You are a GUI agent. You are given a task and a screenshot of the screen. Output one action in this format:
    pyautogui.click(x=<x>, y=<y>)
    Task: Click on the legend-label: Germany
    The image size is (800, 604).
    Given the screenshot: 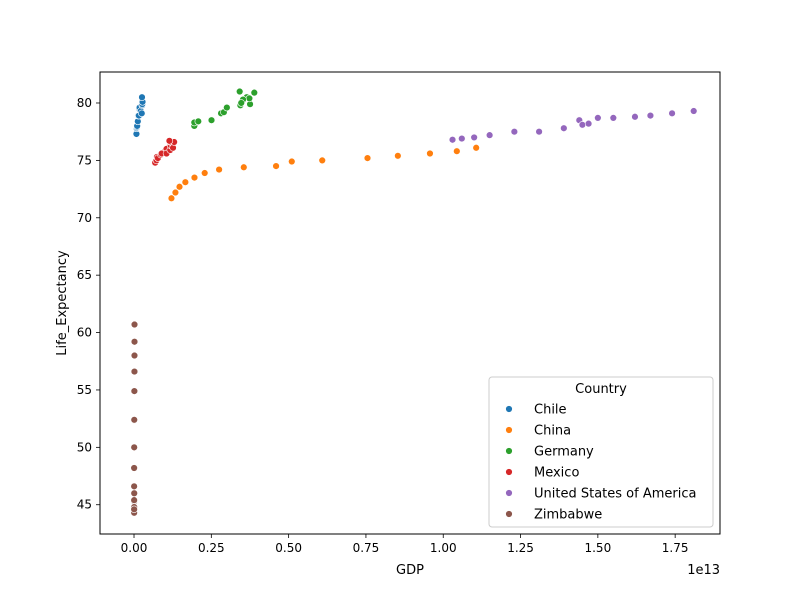 What is the action you would take?
    pyautogui.click(x=564, y=452)
    